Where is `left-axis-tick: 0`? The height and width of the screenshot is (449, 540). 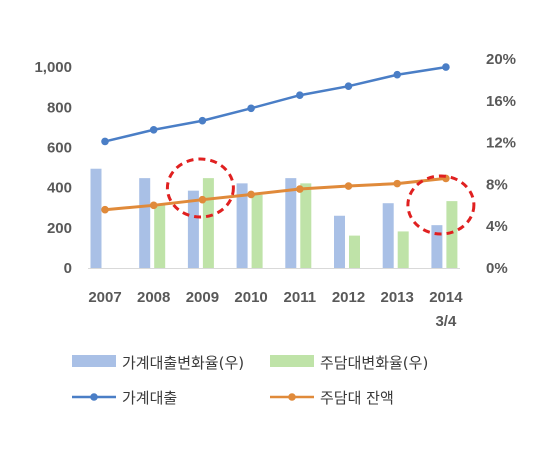
left-axis-tick: 0 is located at coordinates (68, 268).